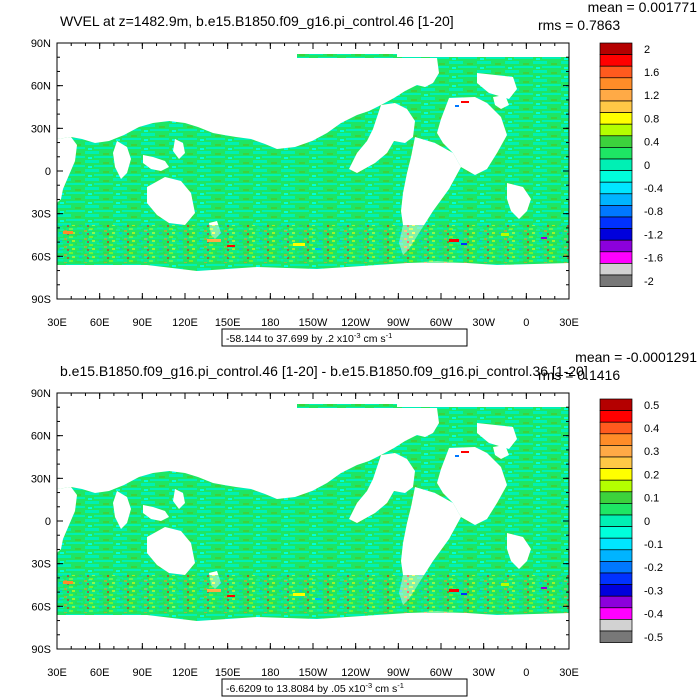 The width and height of the screenshot is (700, 700). I want to click on colorbar-label: -0.4, so click(653, 615).